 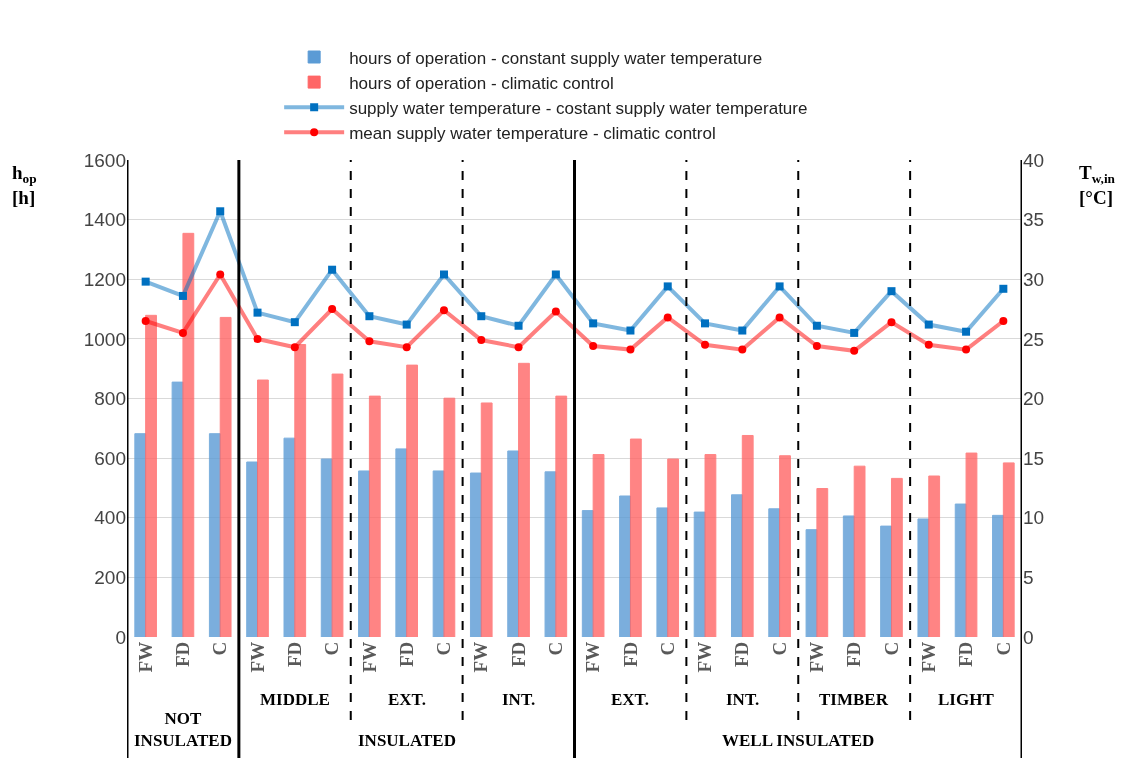 I want to click on text: NOT INSULATED, so click(x=183, y=730).